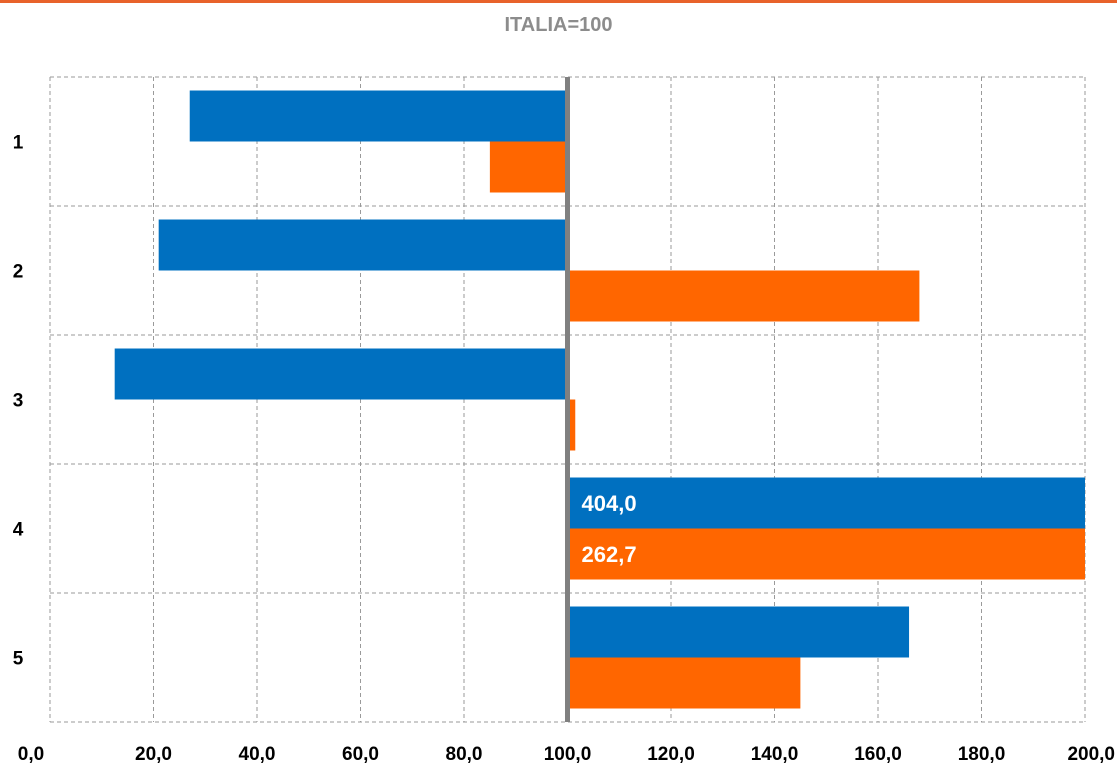  I want to click on x-tick-label: 140,0, so click(775, 754).